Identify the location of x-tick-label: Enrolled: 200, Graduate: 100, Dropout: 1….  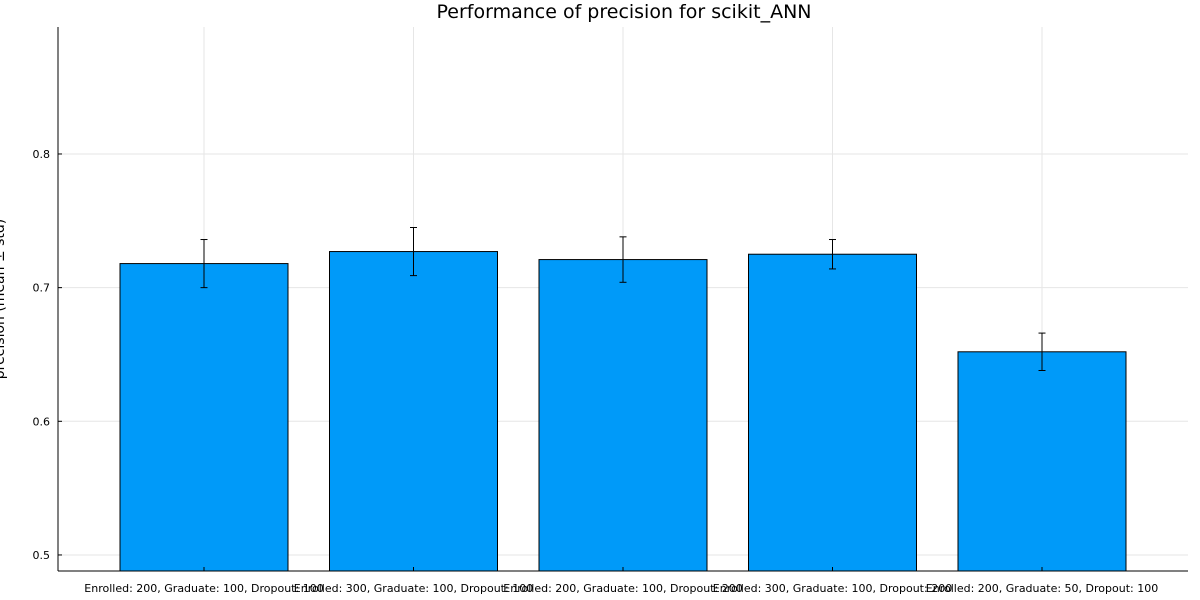
(203, 588).